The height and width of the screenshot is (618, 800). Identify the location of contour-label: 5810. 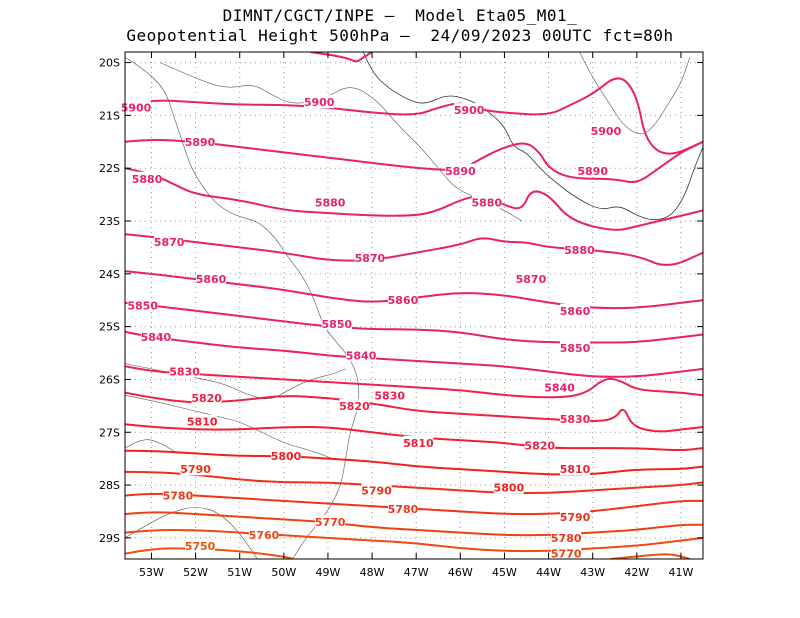
(575, 469).